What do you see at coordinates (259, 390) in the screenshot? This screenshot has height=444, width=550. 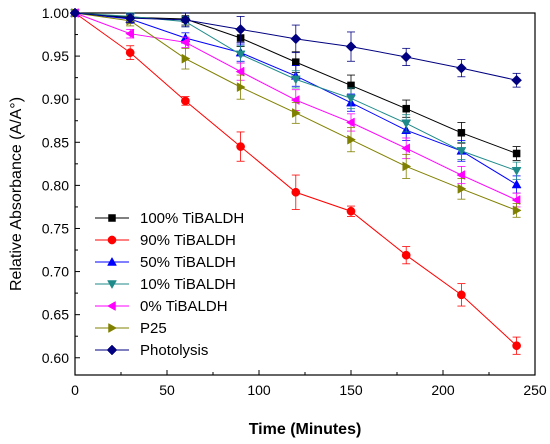 I see `x-tick-label: 100` at bounding box center [259, 390].